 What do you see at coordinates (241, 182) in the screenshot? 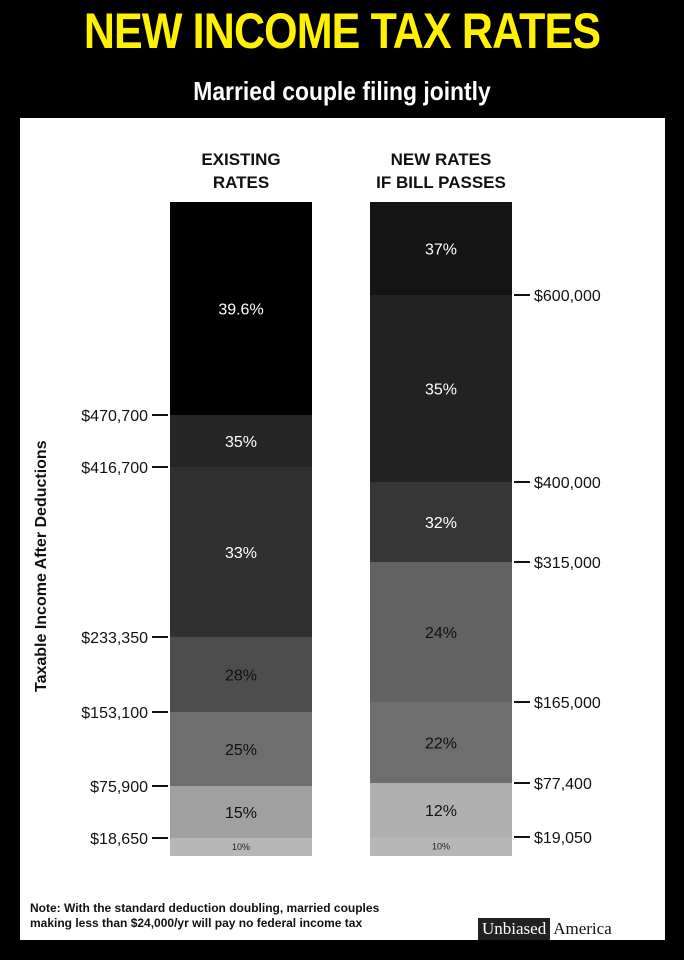
I see `existing-header-line2: RATES` at bounding box center [241, 182].